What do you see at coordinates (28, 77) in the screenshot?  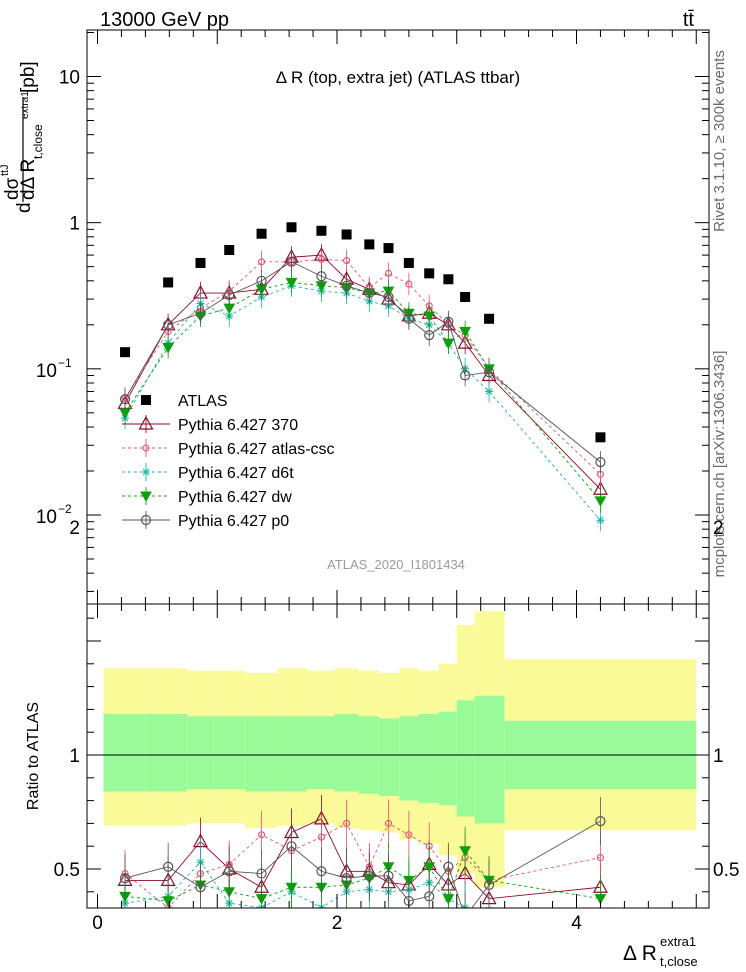 I see `svg-text: [pb]` at bounding box center [28, 77].